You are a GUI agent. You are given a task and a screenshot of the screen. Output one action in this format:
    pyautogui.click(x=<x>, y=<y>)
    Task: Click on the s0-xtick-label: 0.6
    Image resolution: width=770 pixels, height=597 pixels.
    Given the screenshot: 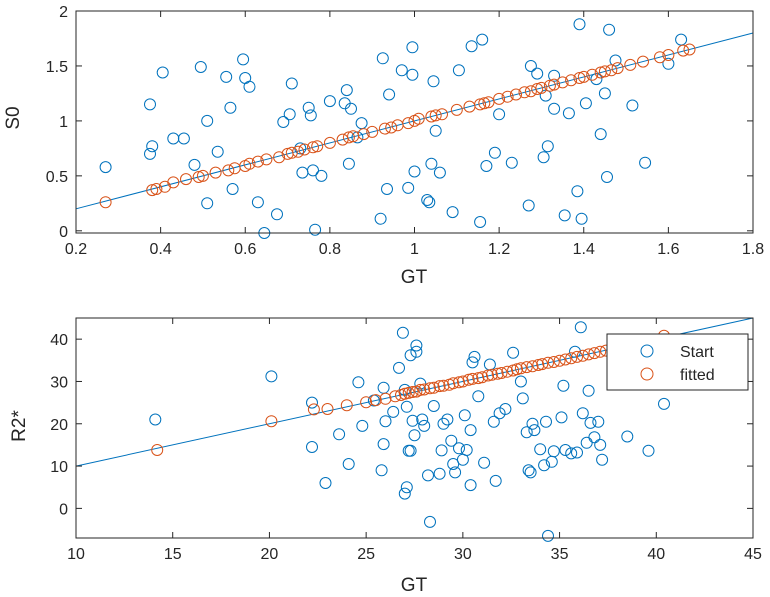 What is the action you would take?
    pyautogui.click(x=245, y=249)
    